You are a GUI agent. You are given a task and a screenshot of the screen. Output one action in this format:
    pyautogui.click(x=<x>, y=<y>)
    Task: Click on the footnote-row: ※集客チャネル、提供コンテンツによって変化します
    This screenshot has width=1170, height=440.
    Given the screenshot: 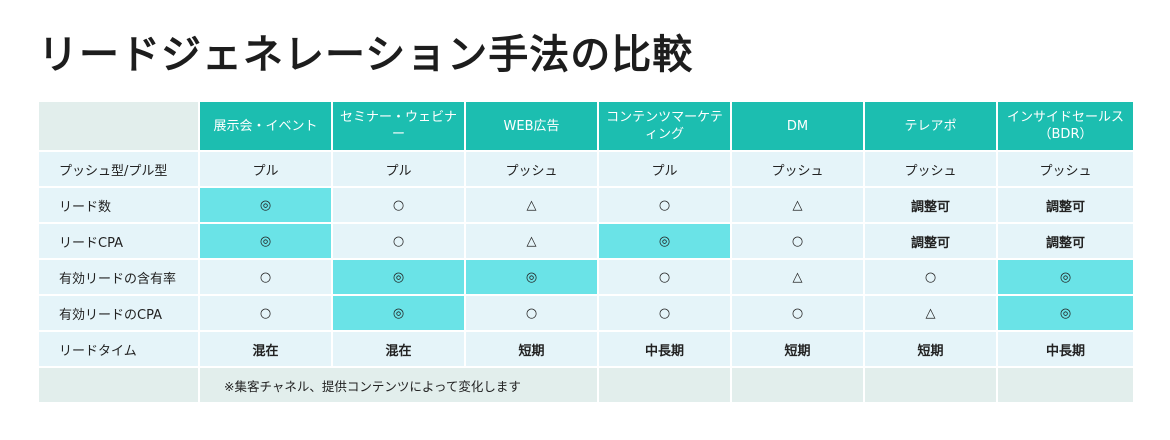 What is the action you would take?
    pyautogui.click(x=586, y=385)
    